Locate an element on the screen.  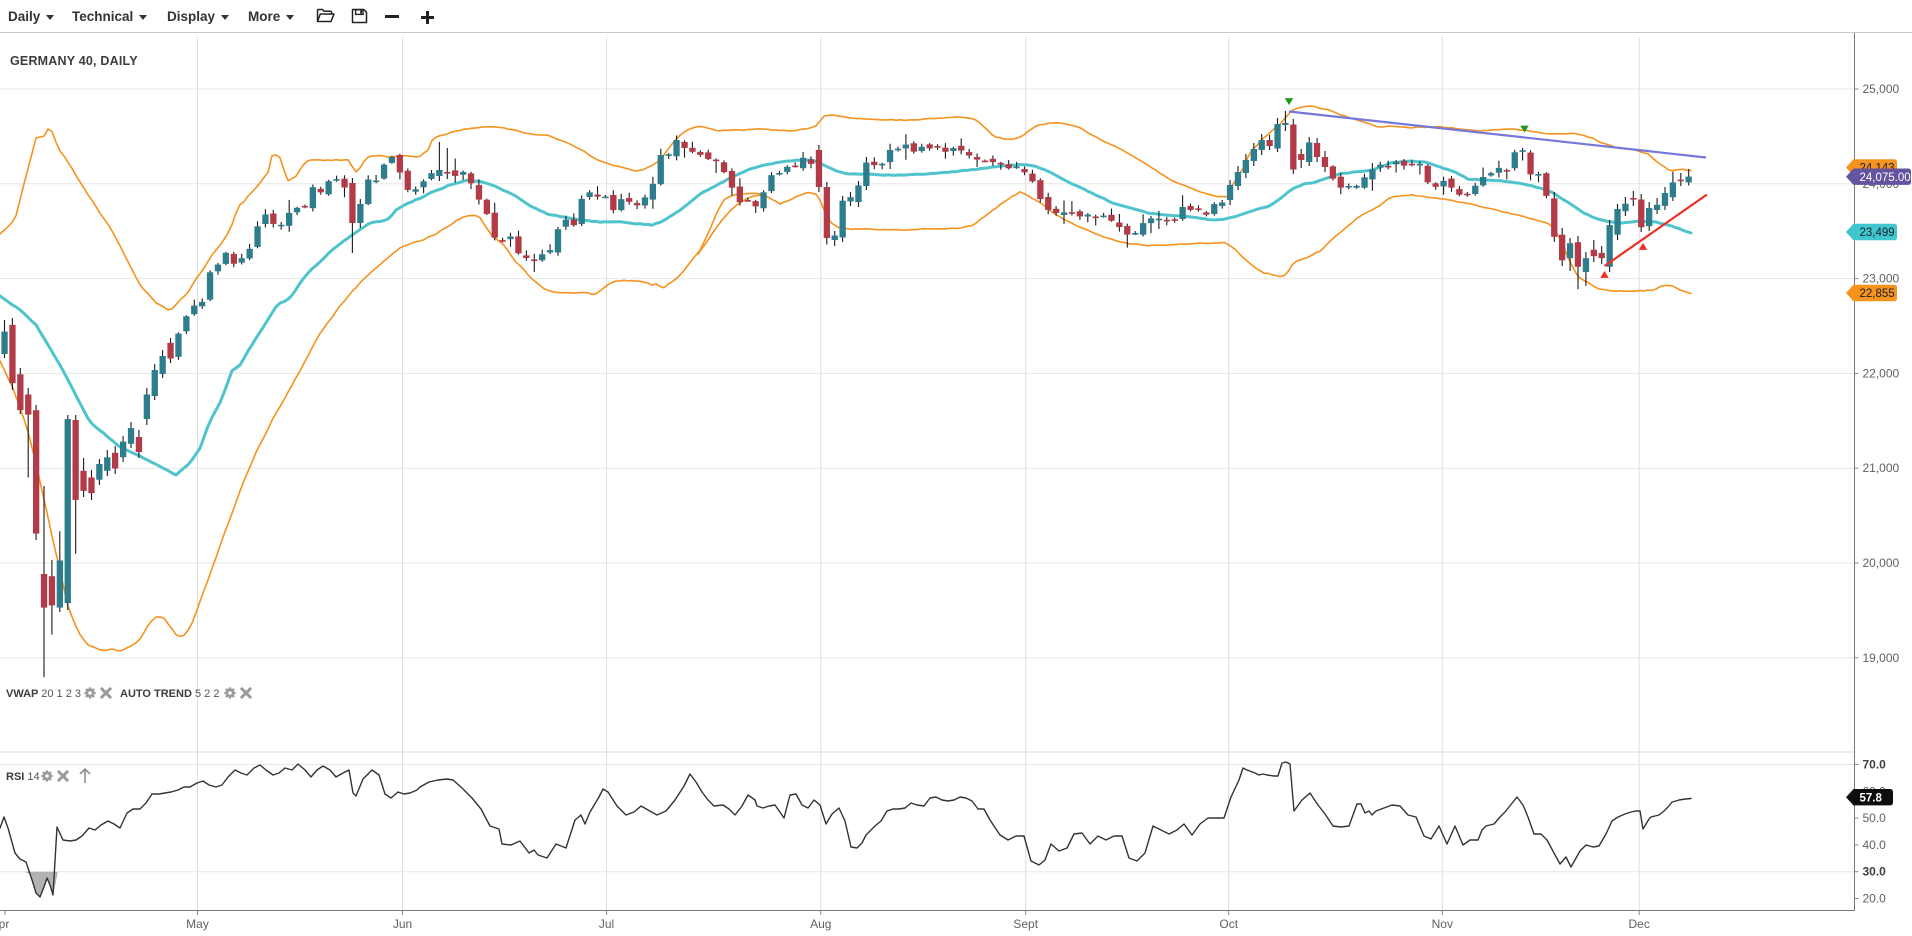
svg-text: 50.0 is located at coordinates (1875, 818).